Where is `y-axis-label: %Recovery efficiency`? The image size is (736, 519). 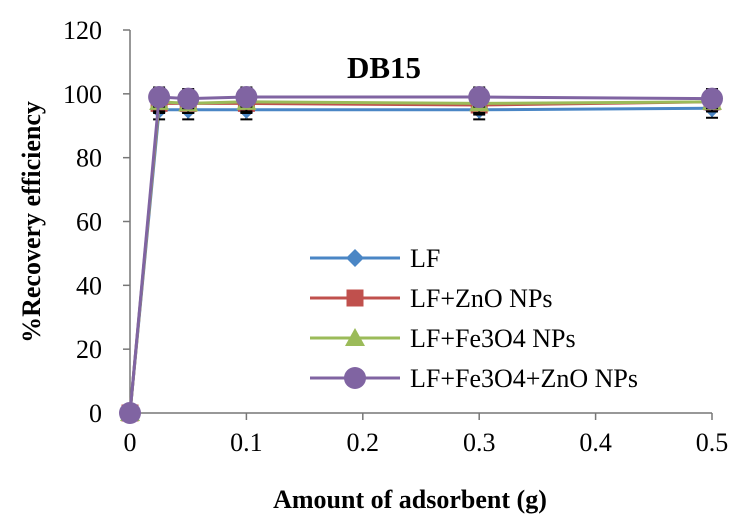 y-axis-label: %Recovery efficiency is located at coordinates (31, 222).